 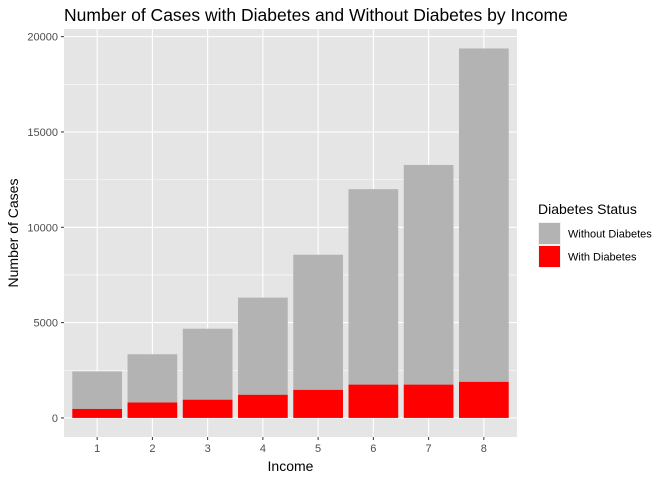 What do you see at coordinates (318, 449) in the screenshot?
I see `x-tick-label: 5` at bounding box center [318, 449].